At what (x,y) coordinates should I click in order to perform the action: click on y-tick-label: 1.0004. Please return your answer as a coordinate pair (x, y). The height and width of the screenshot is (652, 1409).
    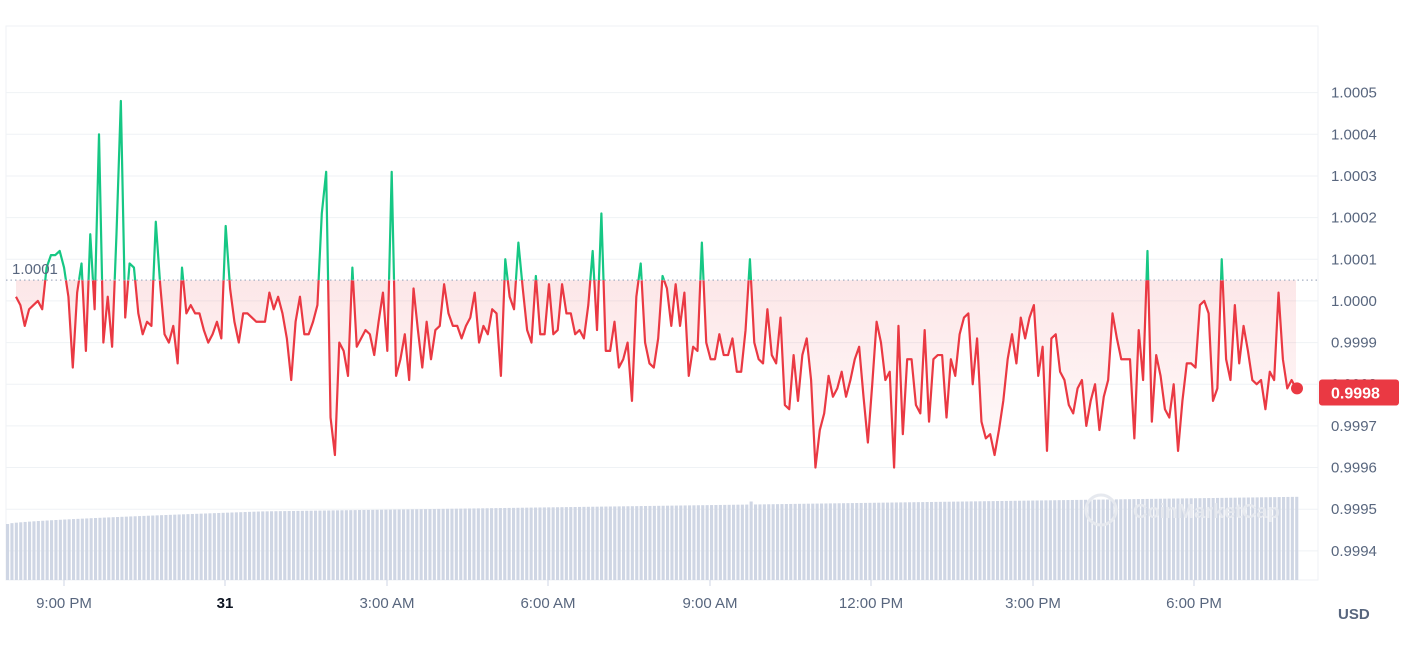
    Looking at the image, I should click on (1354, 134).